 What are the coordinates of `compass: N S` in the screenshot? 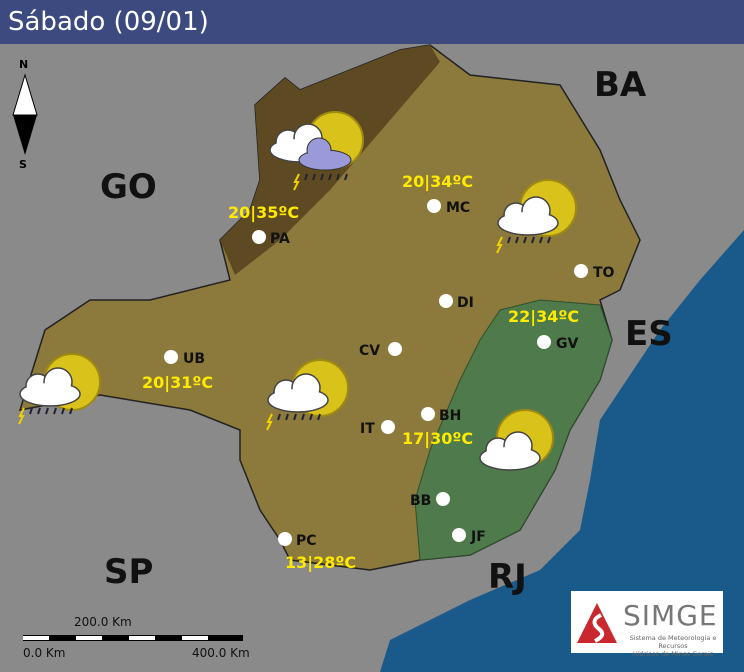 It's located at (25, 114).